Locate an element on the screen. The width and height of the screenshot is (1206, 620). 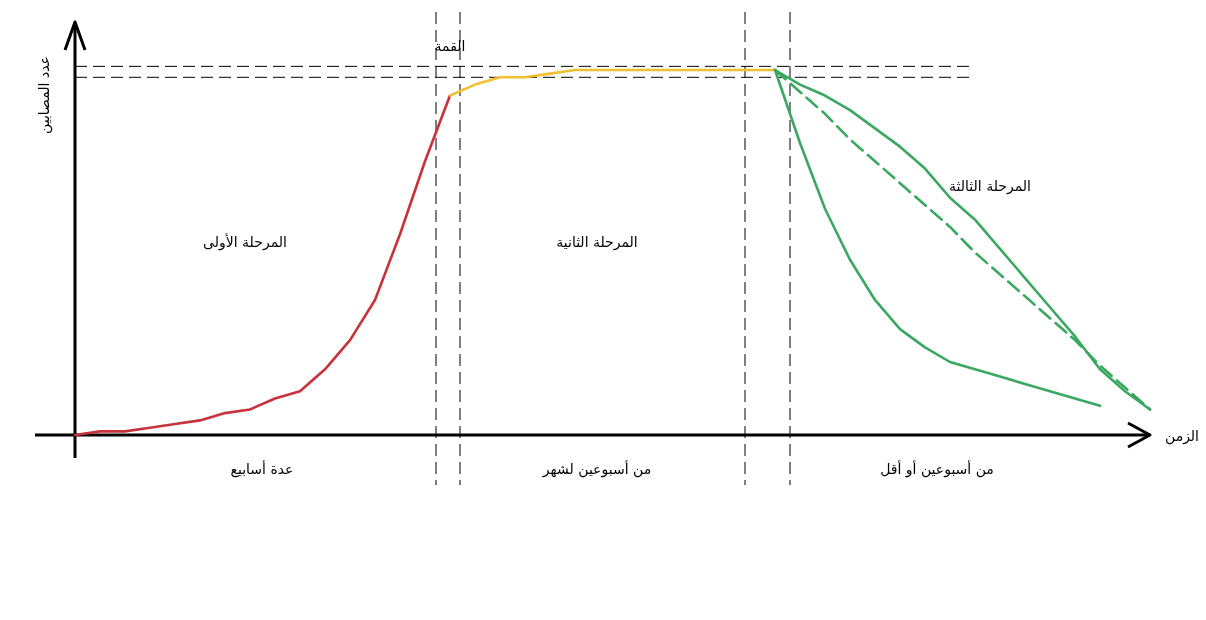
y-axis-title: عدد المصابين is located at coordinates (44, 95).